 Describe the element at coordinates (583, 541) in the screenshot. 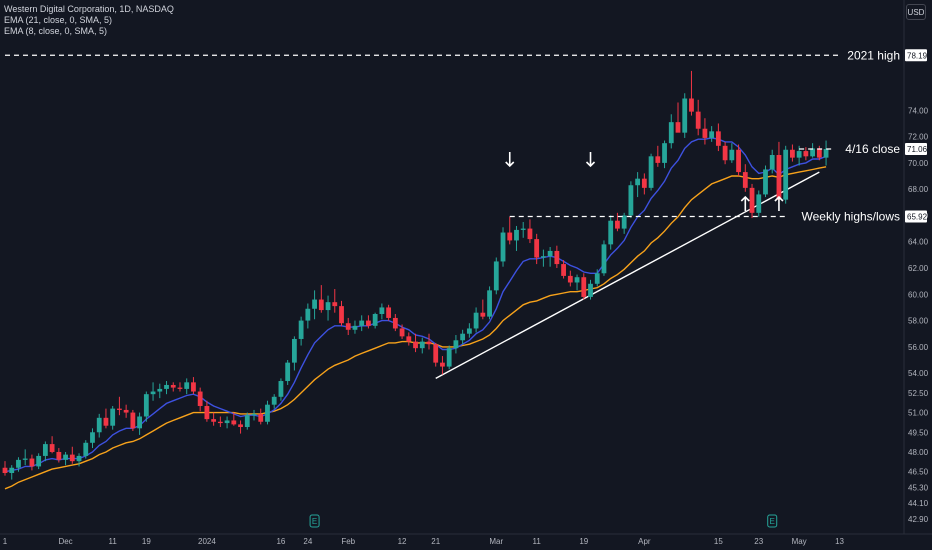

I see `x-tick-label: 19` at that location.